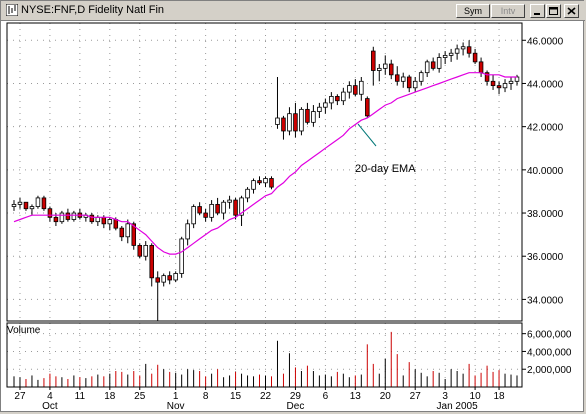 The image size is (586, 414). I want to click on date-tick-label: 29, so click(296, 396).